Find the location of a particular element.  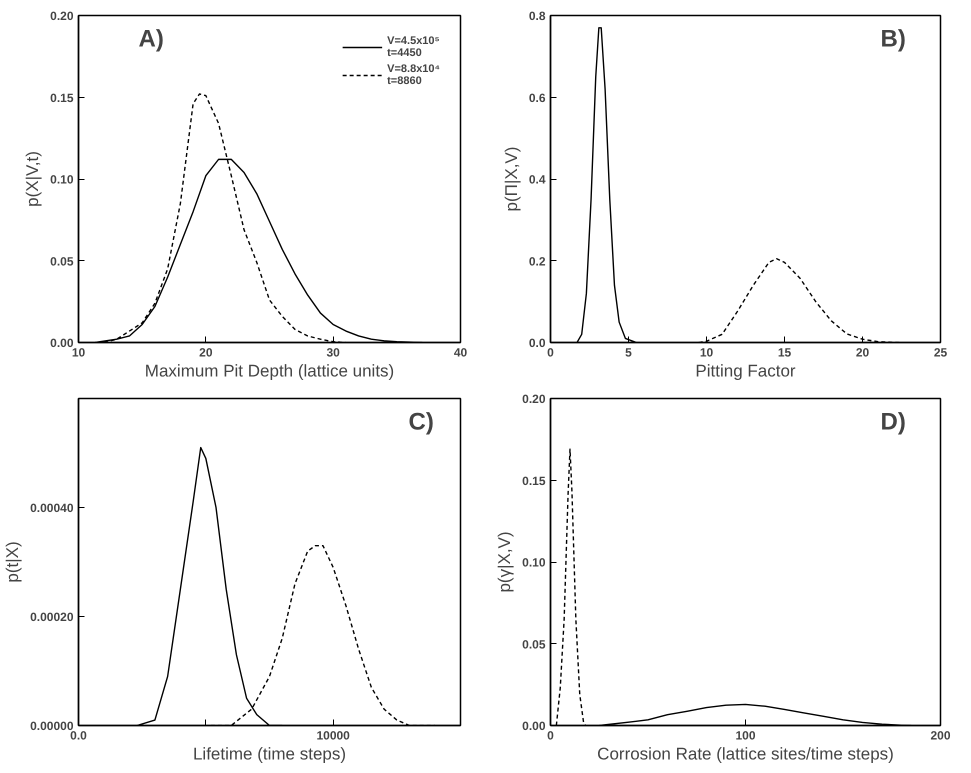

legend-label: V=8.8x10⁴ t=8860 is located at coordinates (413, 75).